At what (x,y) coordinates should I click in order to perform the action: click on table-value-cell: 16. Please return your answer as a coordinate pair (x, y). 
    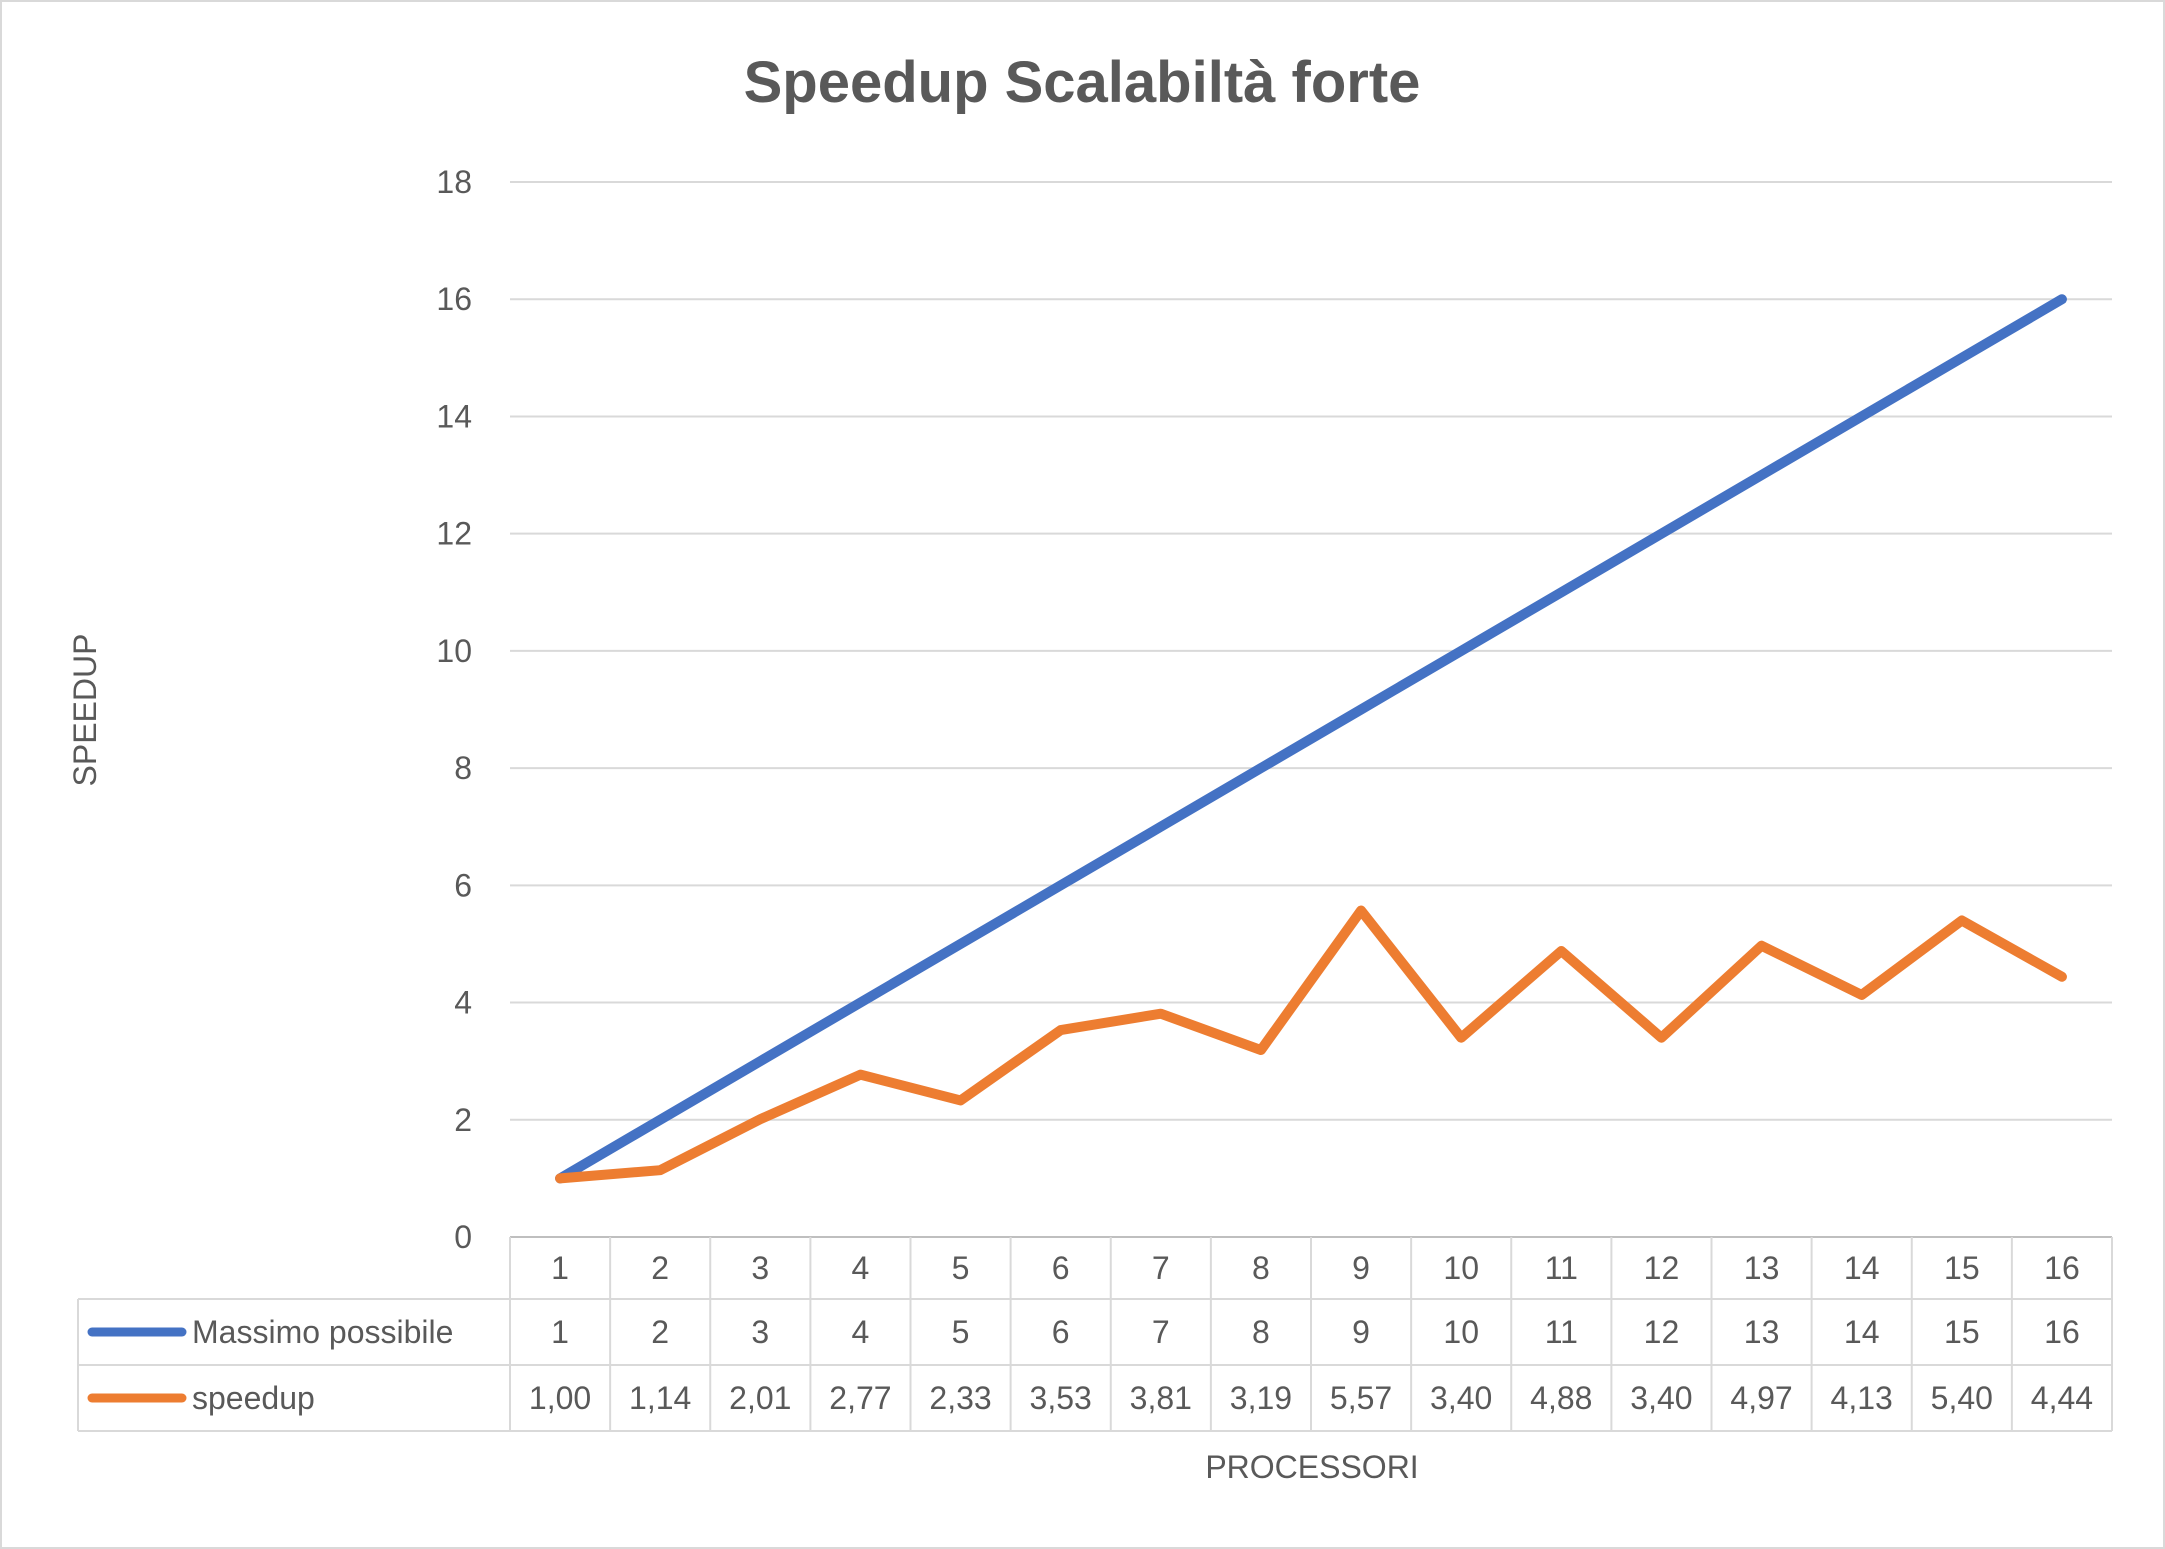
    Looking at the image, I should click on (2062, 1332).